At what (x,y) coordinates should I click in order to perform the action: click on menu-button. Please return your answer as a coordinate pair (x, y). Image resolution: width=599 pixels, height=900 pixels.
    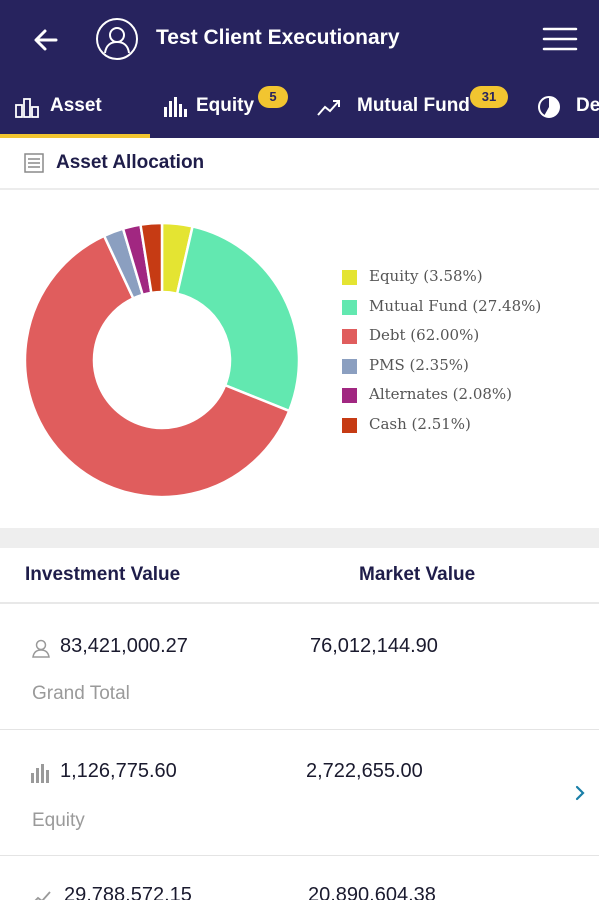
    Looking at the image, I should click on (560, 39).